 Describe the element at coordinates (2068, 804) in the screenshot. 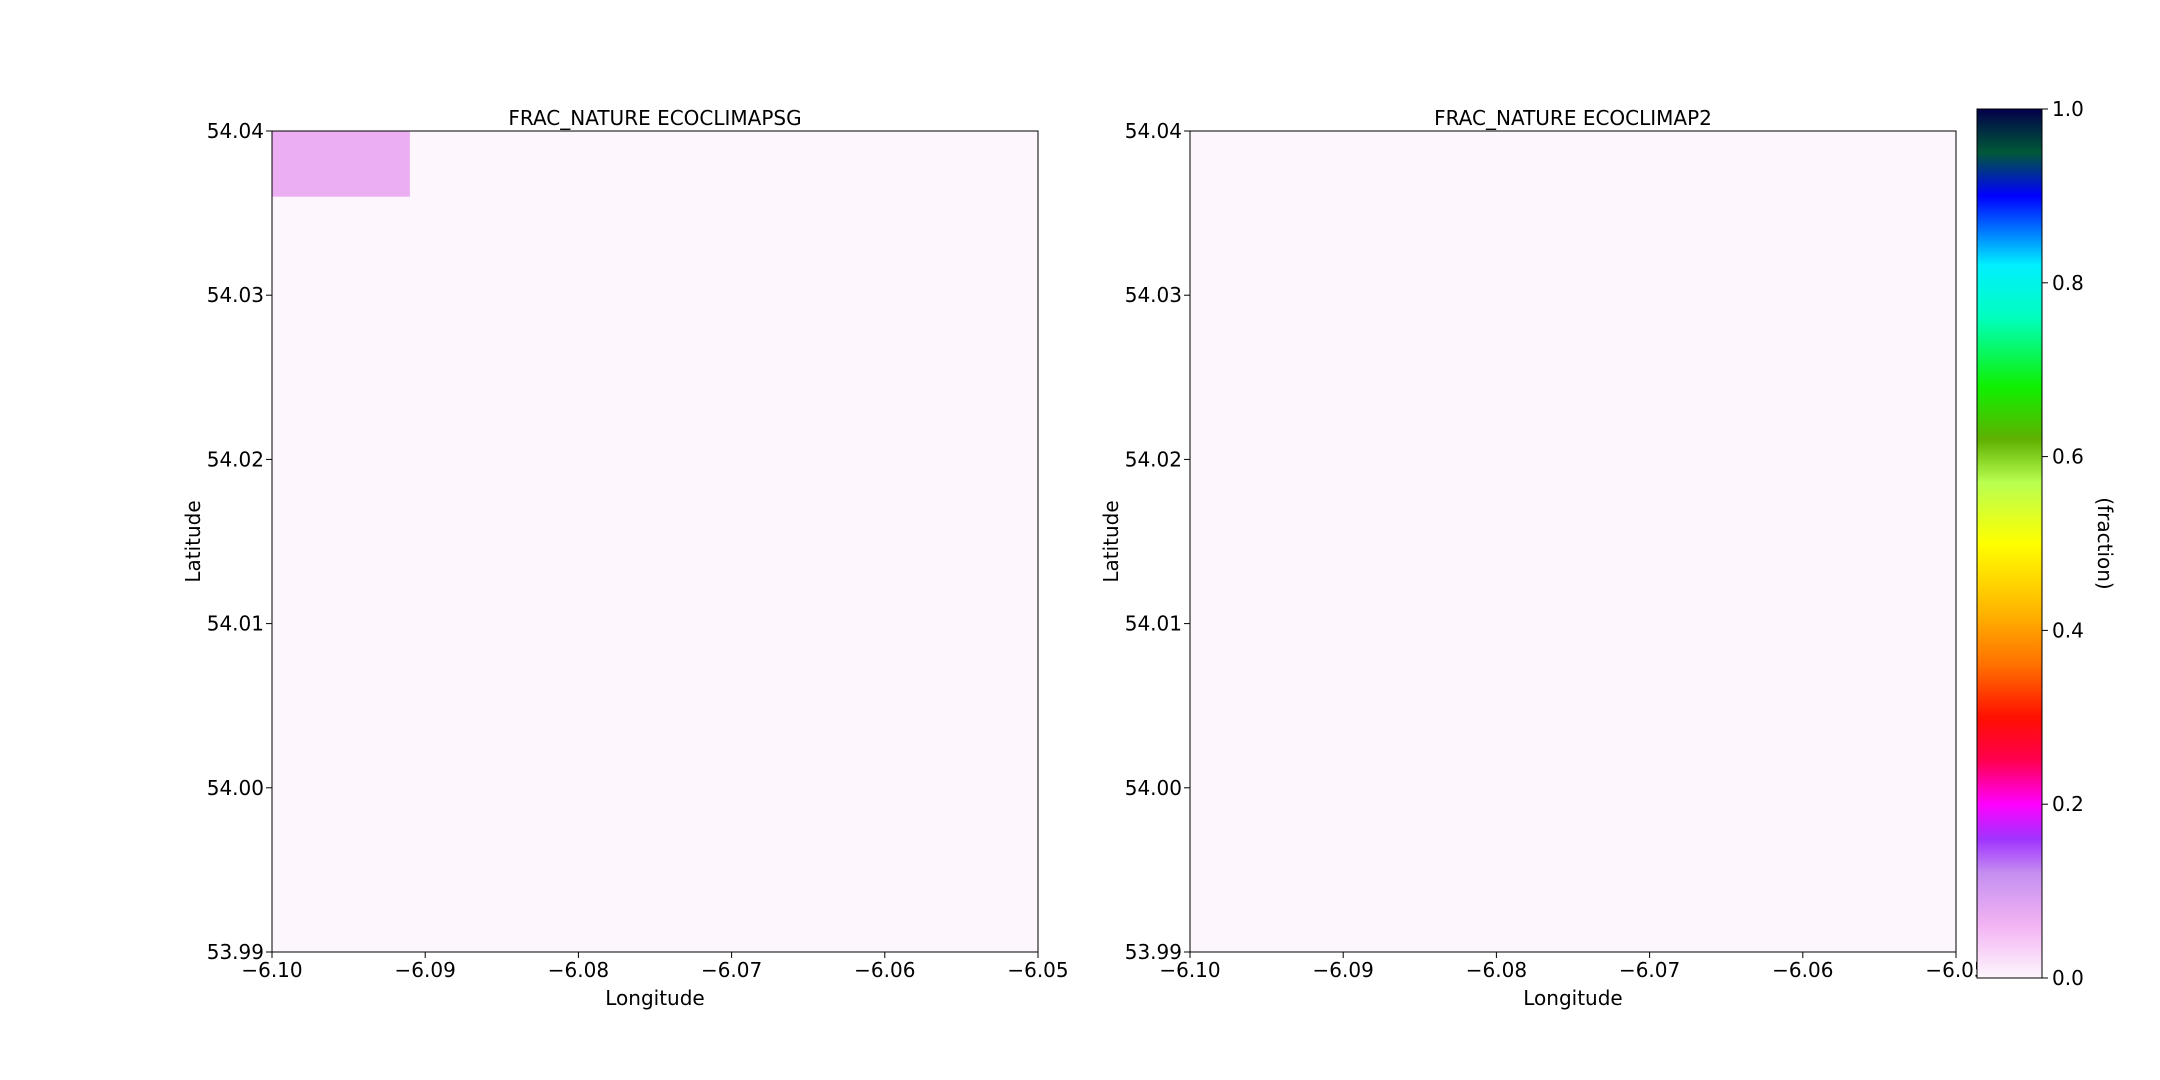

I see `colorbar-tick-label: 0.2` at that location.